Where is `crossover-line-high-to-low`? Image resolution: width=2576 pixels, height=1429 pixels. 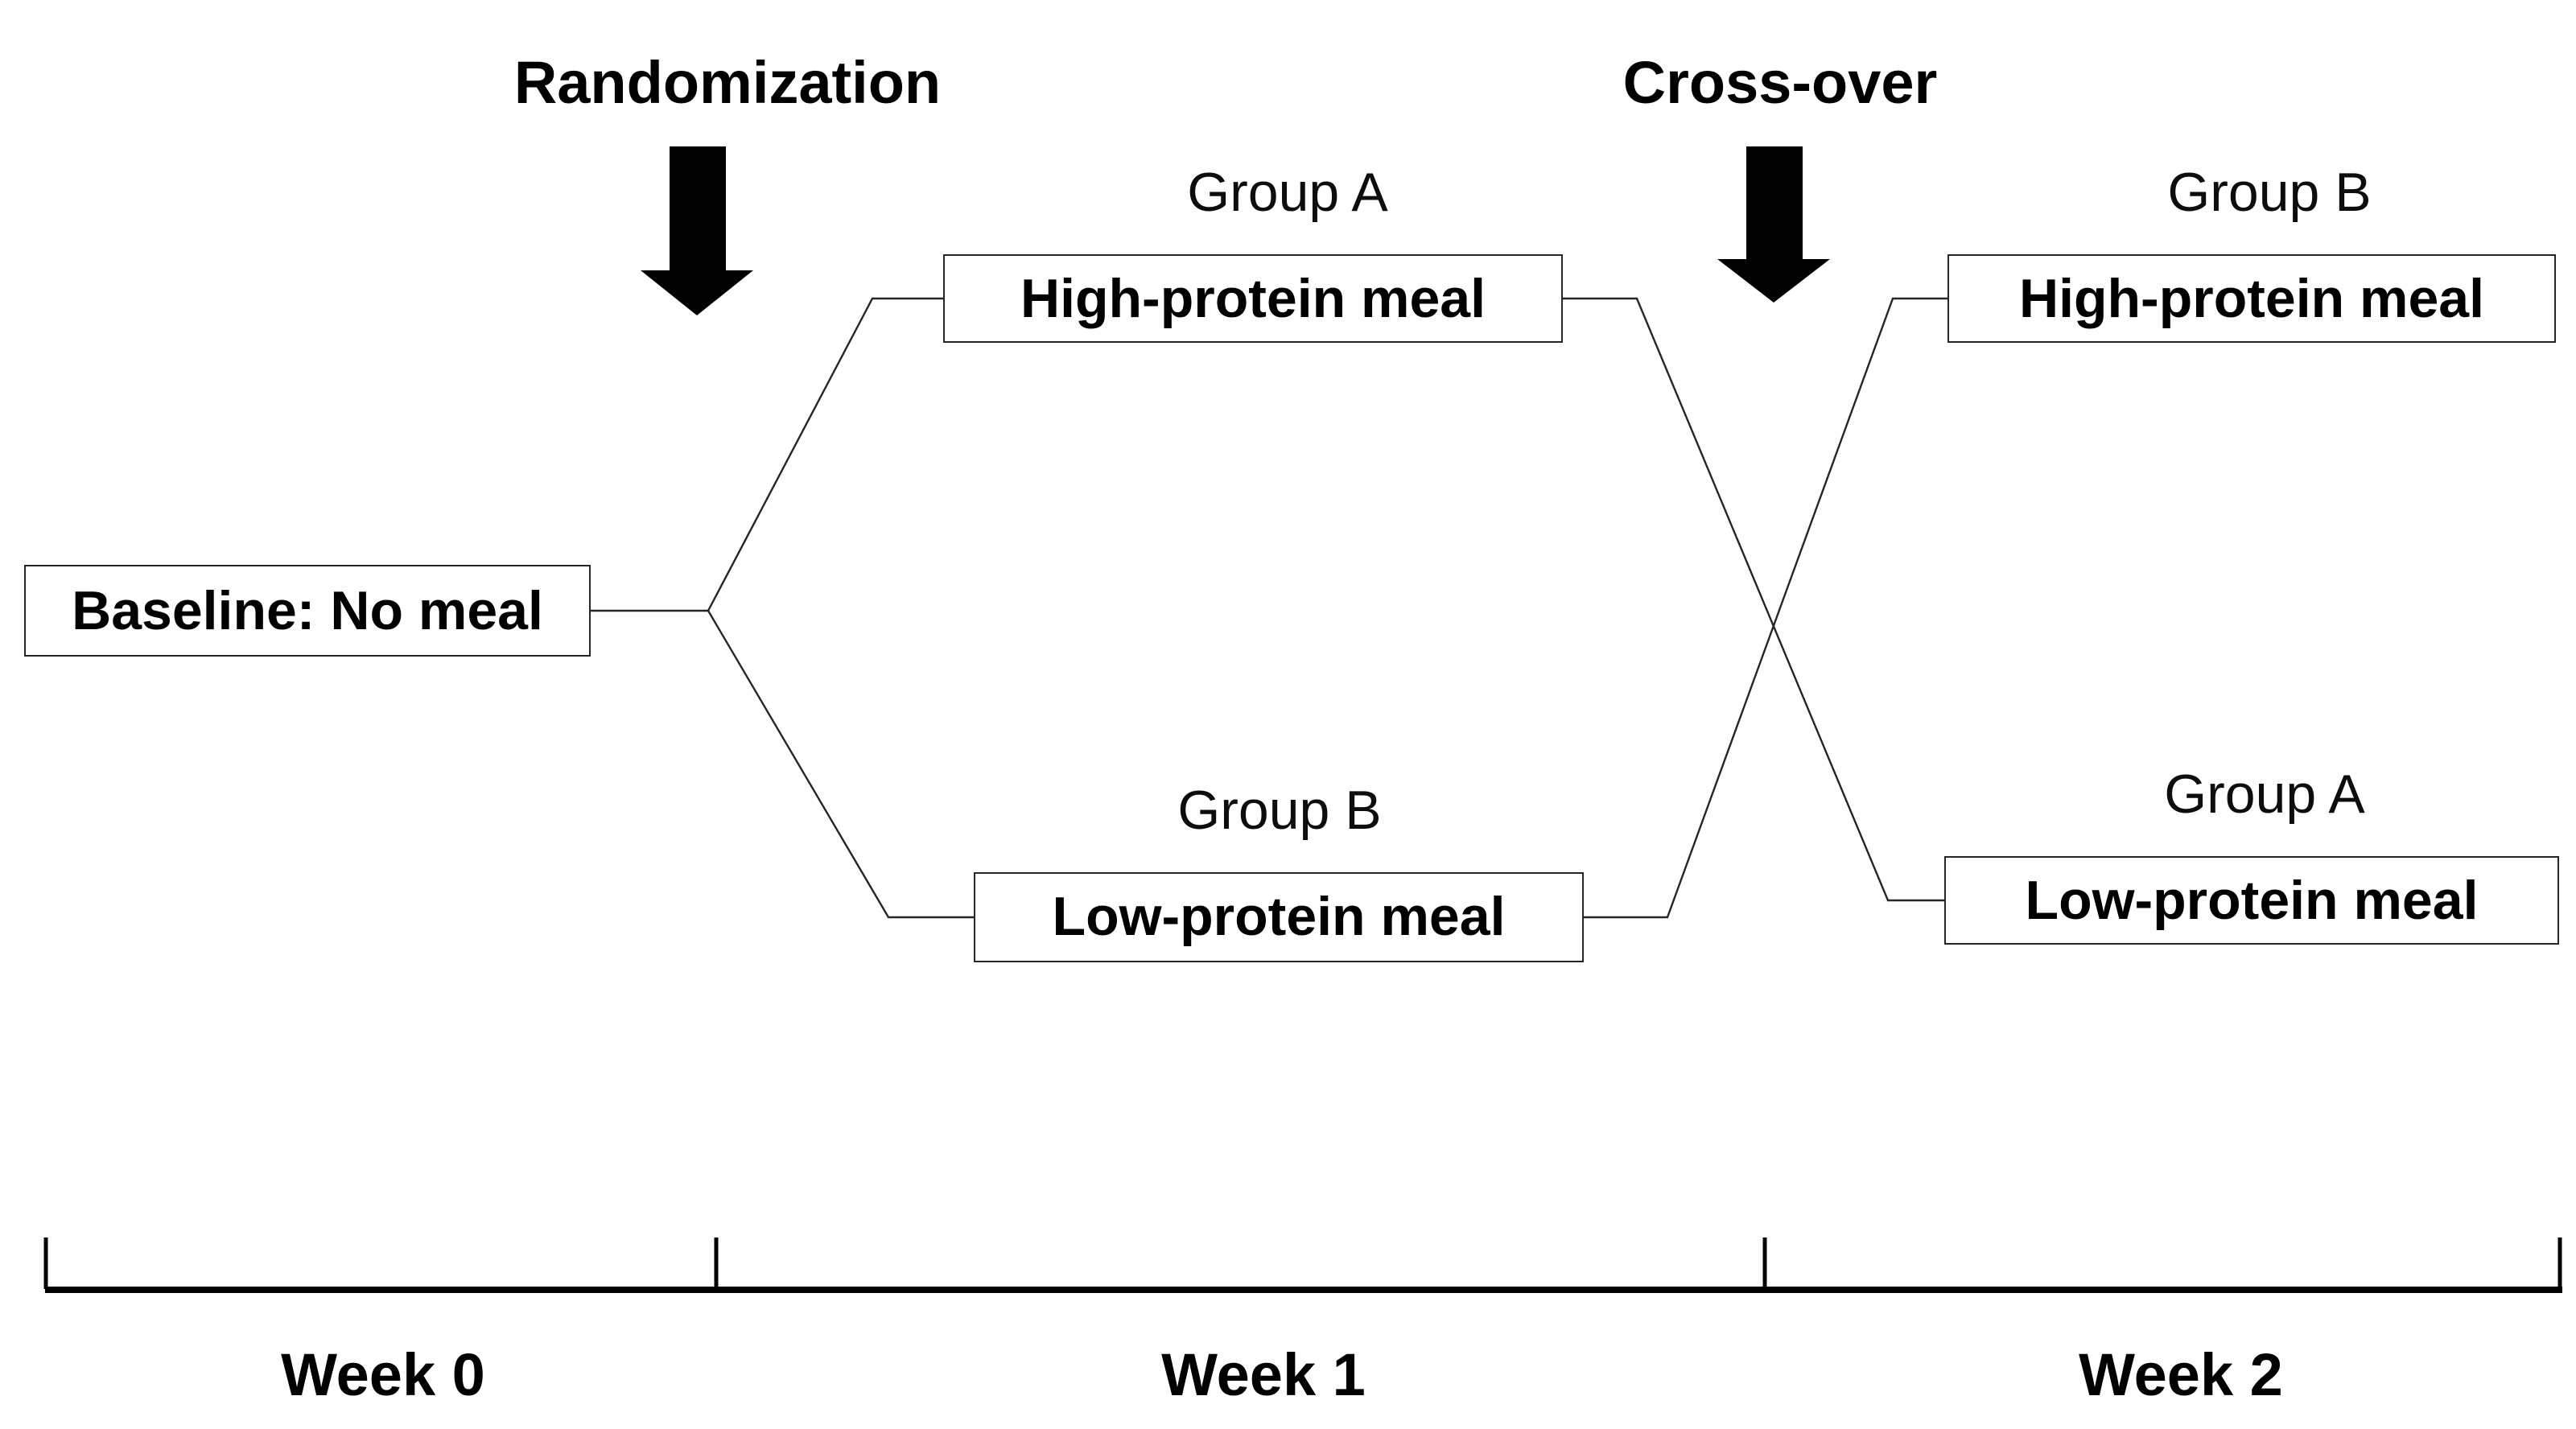 crossover-line-high-to-low is located at coordinates (1753, 599).